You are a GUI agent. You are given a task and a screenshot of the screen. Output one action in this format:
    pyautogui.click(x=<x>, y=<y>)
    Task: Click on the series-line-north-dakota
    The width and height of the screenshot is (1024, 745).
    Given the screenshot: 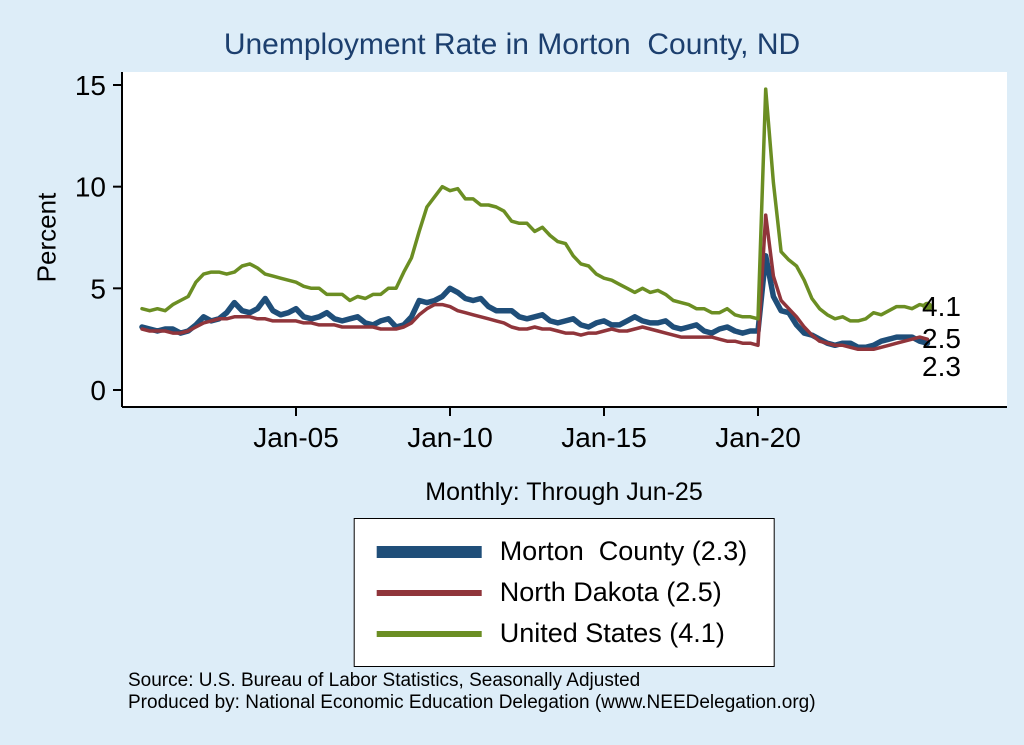 What is the action you would take?
    pyautogui.click(x=535, y=282)
    